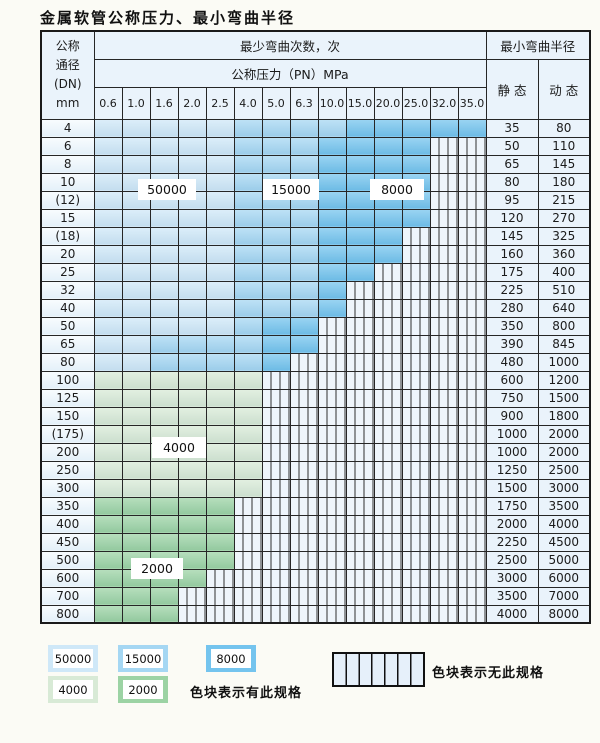 The height and width of the screenshot is (743, 600). Describe the element at coordinates (397, 189) in the screenshot. I see `cycle-count-label-8000: 8000` at that location.